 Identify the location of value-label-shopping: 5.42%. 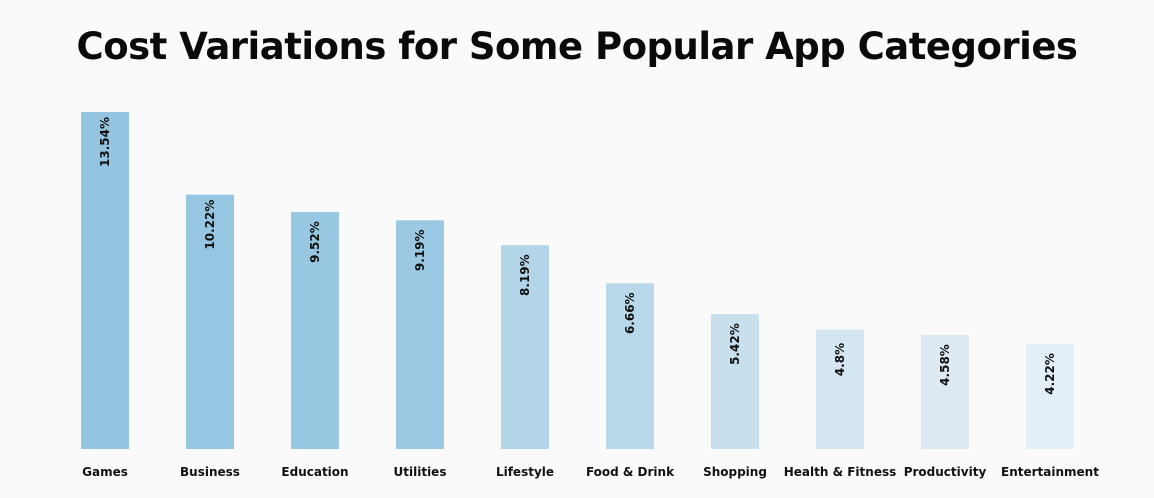
(735, 344).